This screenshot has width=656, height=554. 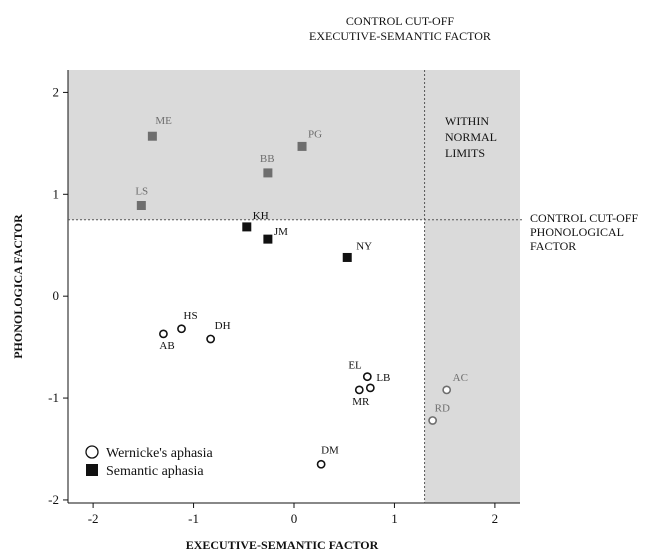 What do you see at coordinates (53, 499) in the screenshot?
I see `y-tick-label: -2` at bounding box center [53, 499].